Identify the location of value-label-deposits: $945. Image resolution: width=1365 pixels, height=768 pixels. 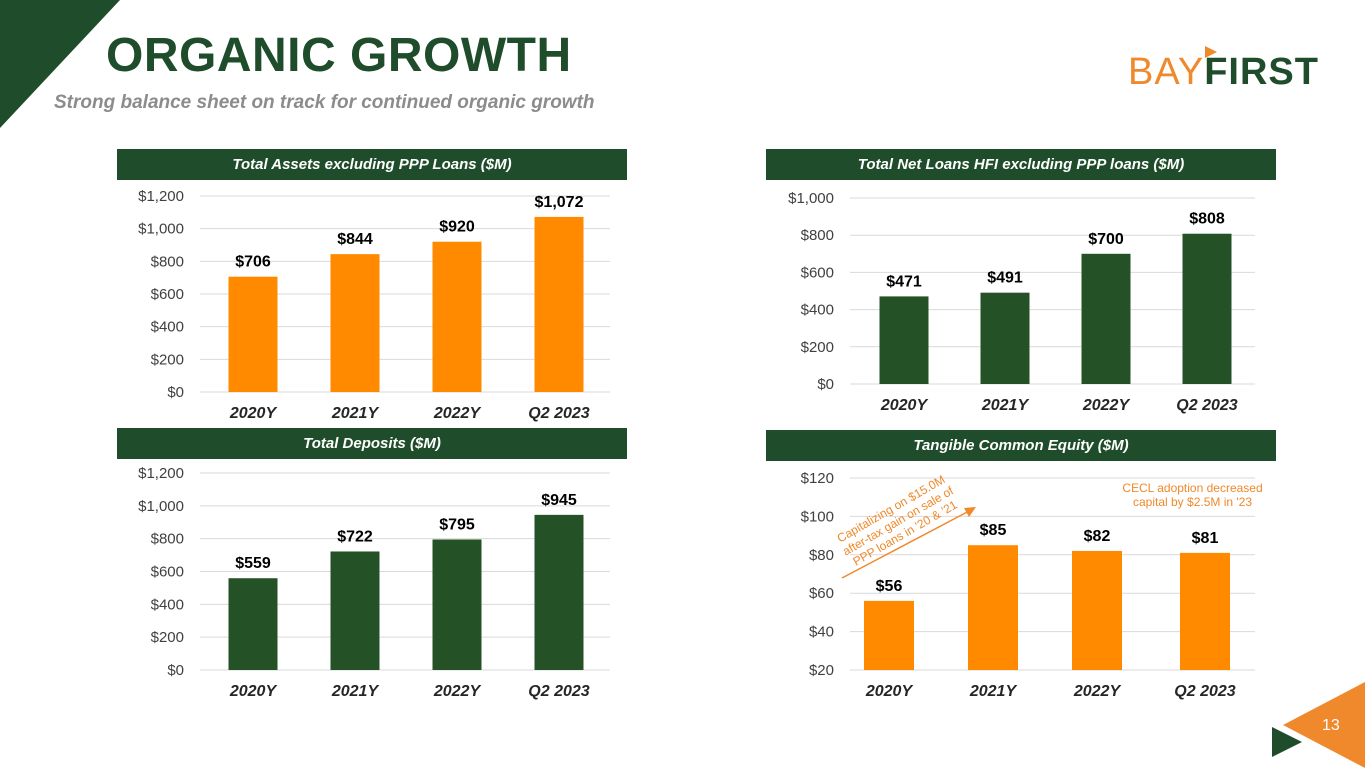
(559, 500).